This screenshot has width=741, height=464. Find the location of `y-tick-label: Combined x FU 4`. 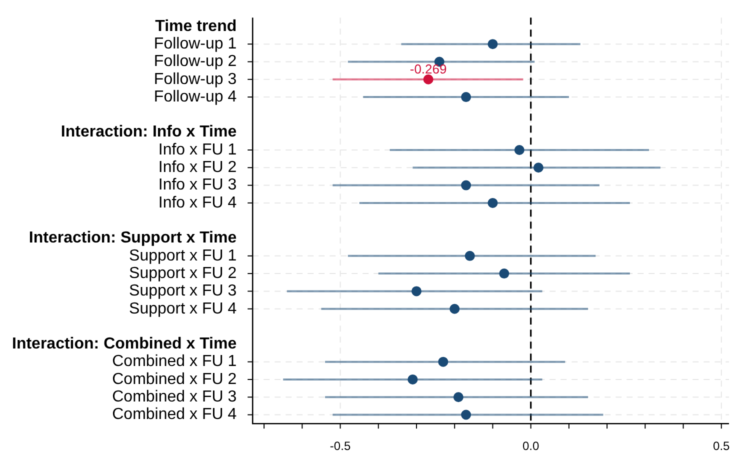

y-tick-label: Combined x FU 4 is located at coordinates (174, 415).